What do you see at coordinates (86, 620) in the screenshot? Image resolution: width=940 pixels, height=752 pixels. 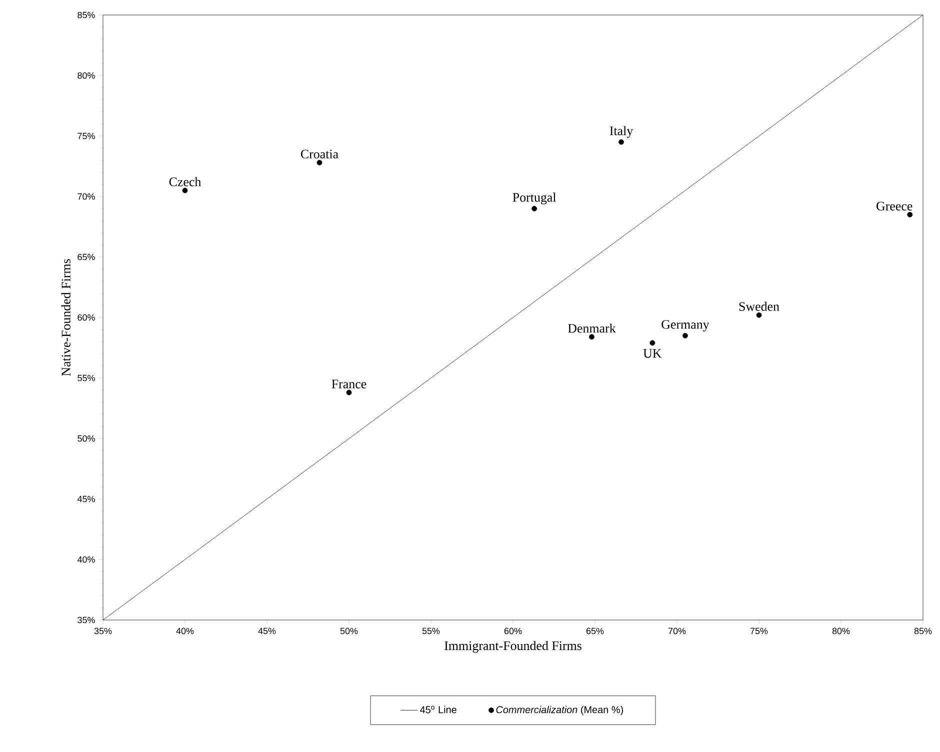 I see `y-tick-label: 35%` at bounding box center [86, 620].